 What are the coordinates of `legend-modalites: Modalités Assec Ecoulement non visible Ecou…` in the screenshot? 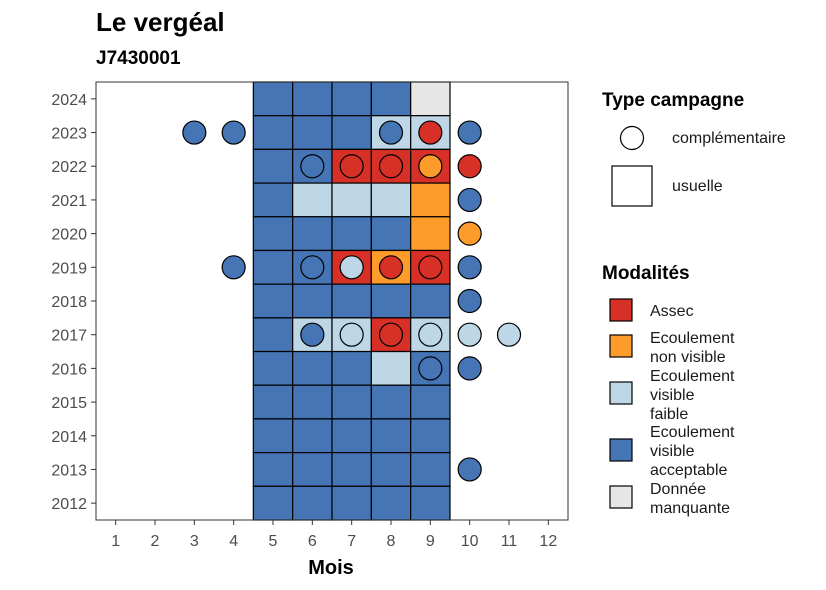 It's located at (668, 390).